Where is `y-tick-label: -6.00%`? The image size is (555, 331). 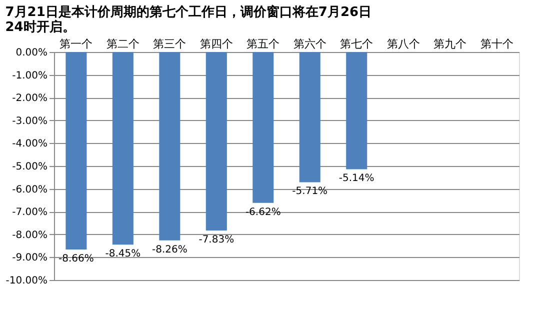
y-tick-label: -6.00% is located at coordinates (30, 190).